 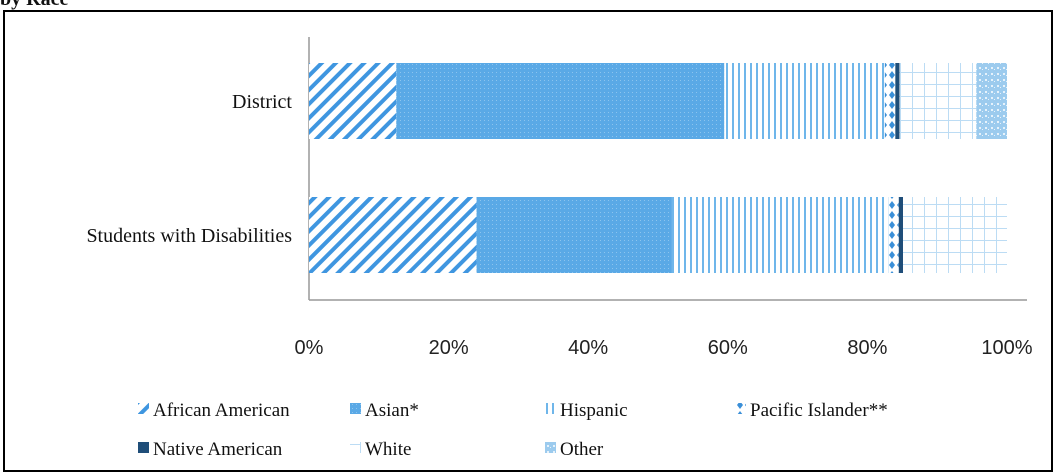 What do you see at coordinates (804, 101) in the screenshot?
I see `bar-hispanic-district` at bounding box center [804, 101].